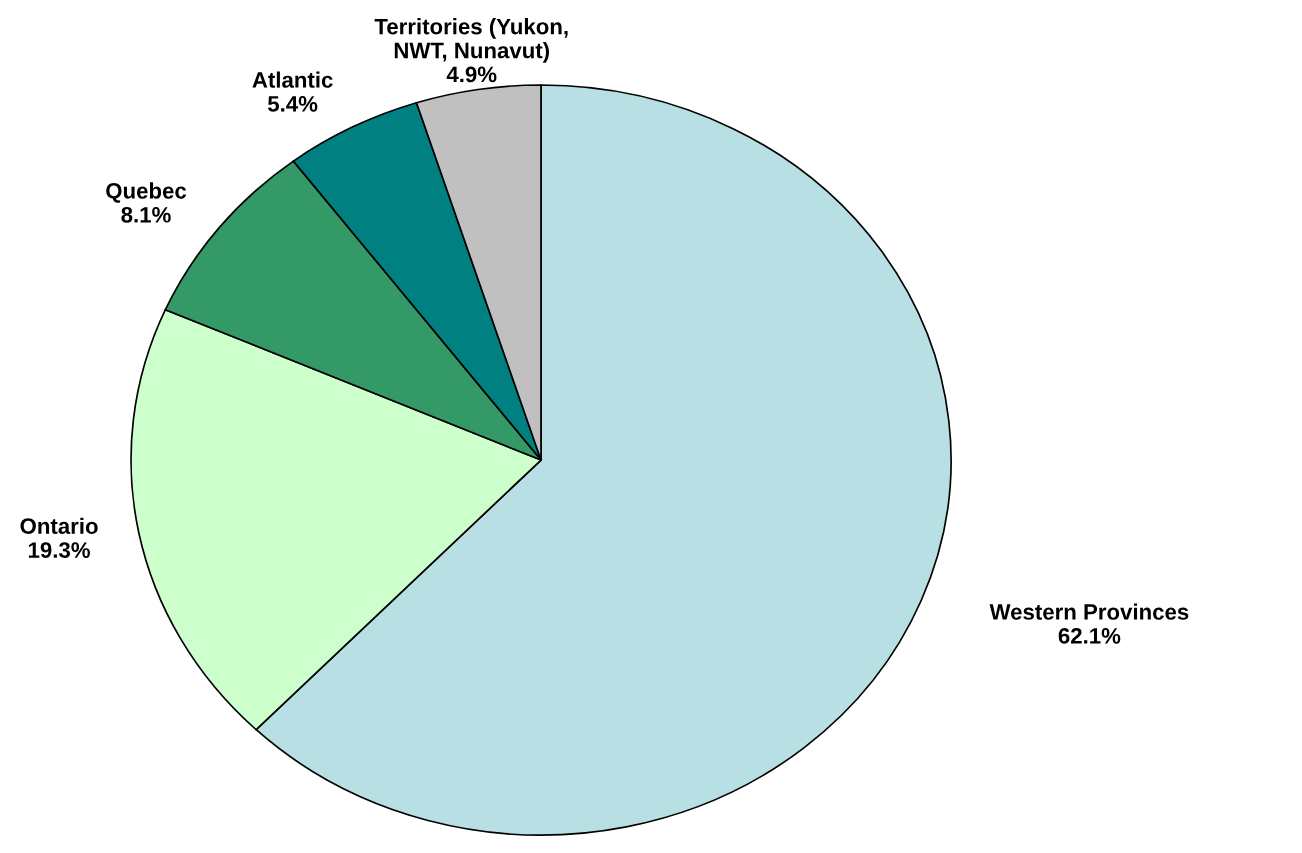 The width and height of the screenshot is (1302, 853). What do you see at coordinates (59, 525) in the screenshot?
I see `slice-label: Ontario` at bounding box center [59, 525].